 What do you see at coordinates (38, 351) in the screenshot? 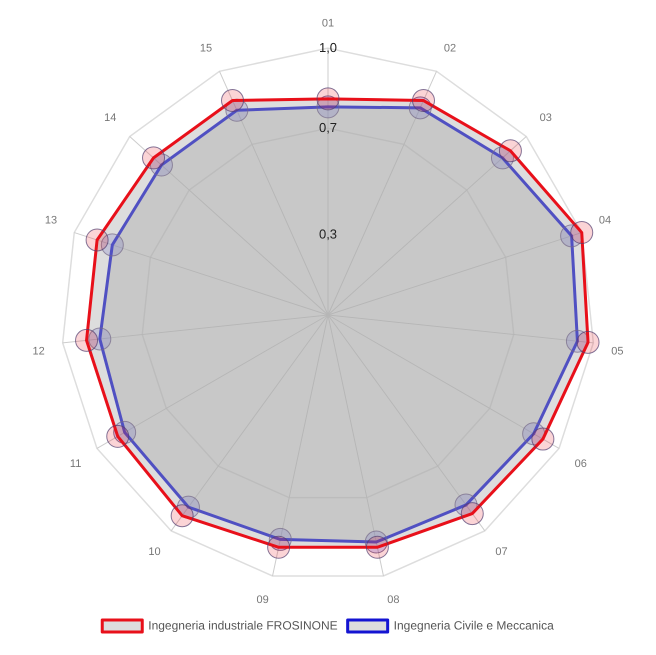
I see `spoke-label: 12` at bounding box center [38, 351].